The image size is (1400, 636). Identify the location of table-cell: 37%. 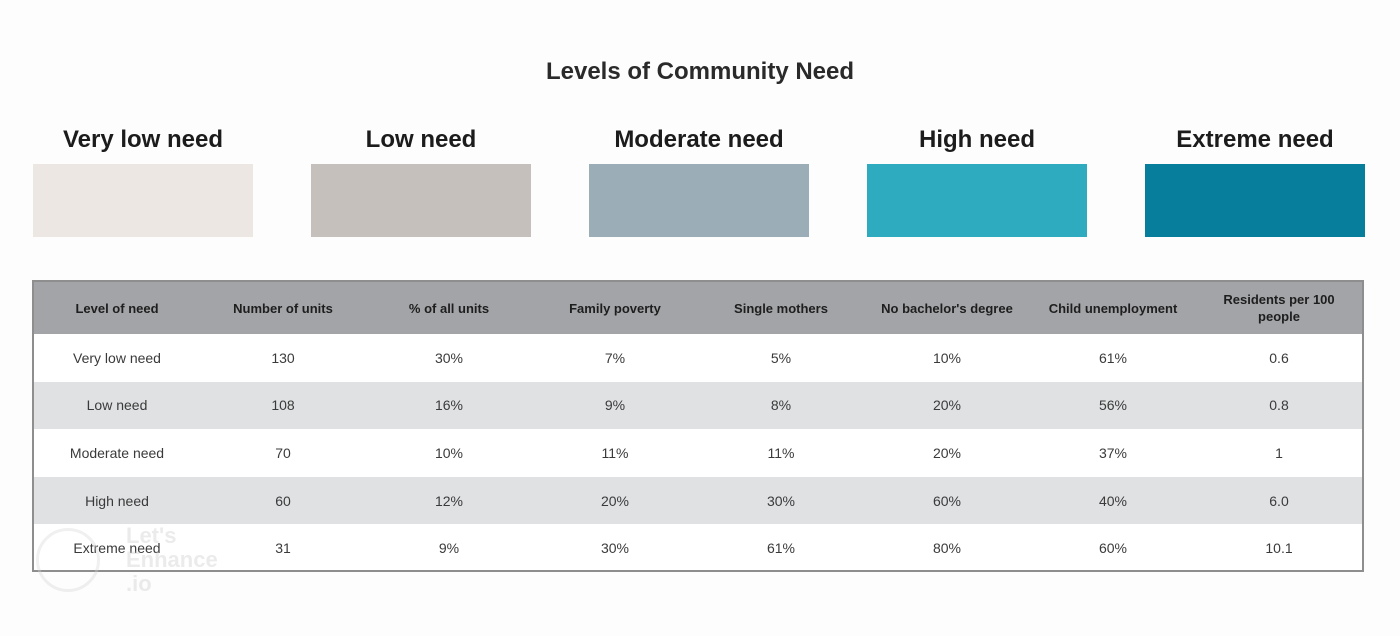
(1113, 452).